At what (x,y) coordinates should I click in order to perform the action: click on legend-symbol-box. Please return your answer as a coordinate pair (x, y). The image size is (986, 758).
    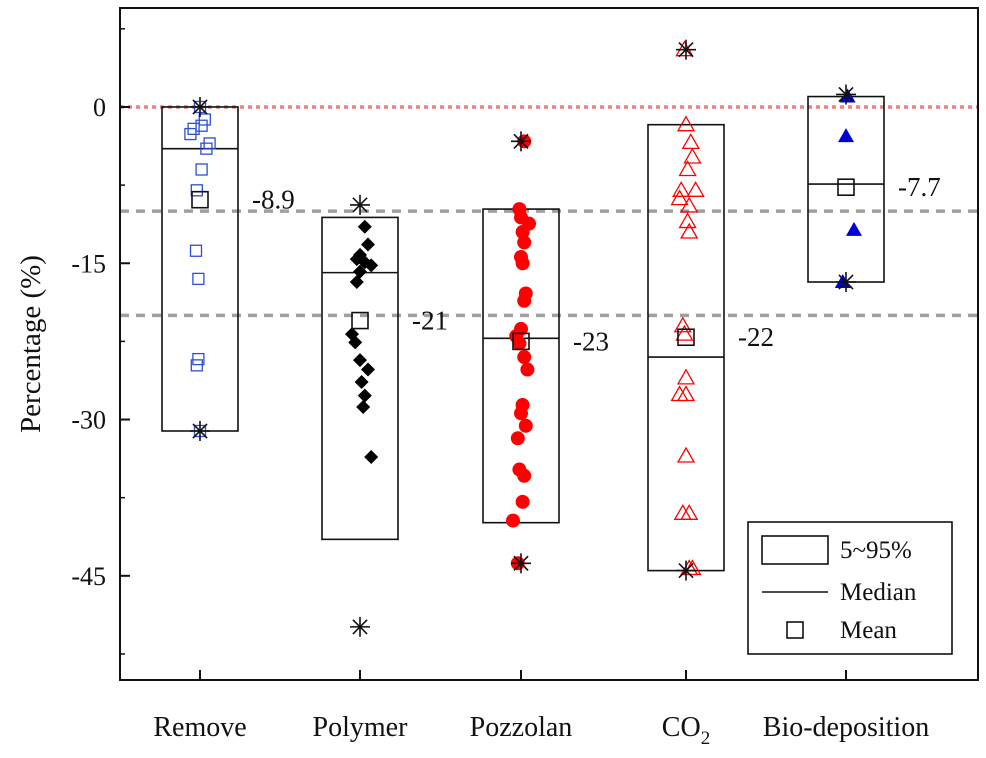
    Looking at the image, I should click on (795, 550).